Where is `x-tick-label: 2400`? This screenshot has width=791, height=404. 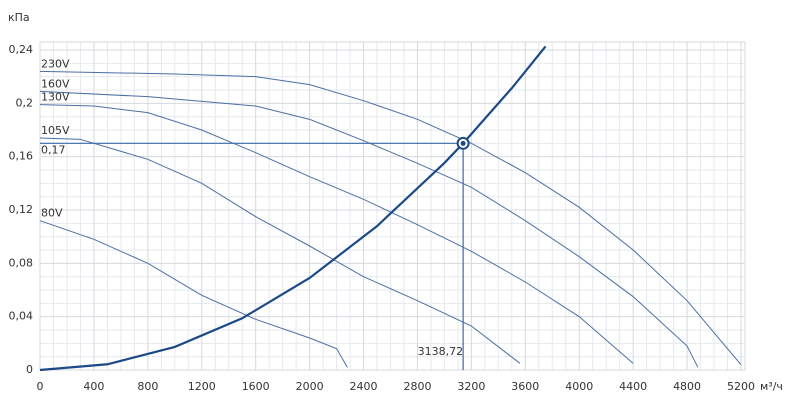
x-tick-label: 2400 is located at coordinates (364, 386).